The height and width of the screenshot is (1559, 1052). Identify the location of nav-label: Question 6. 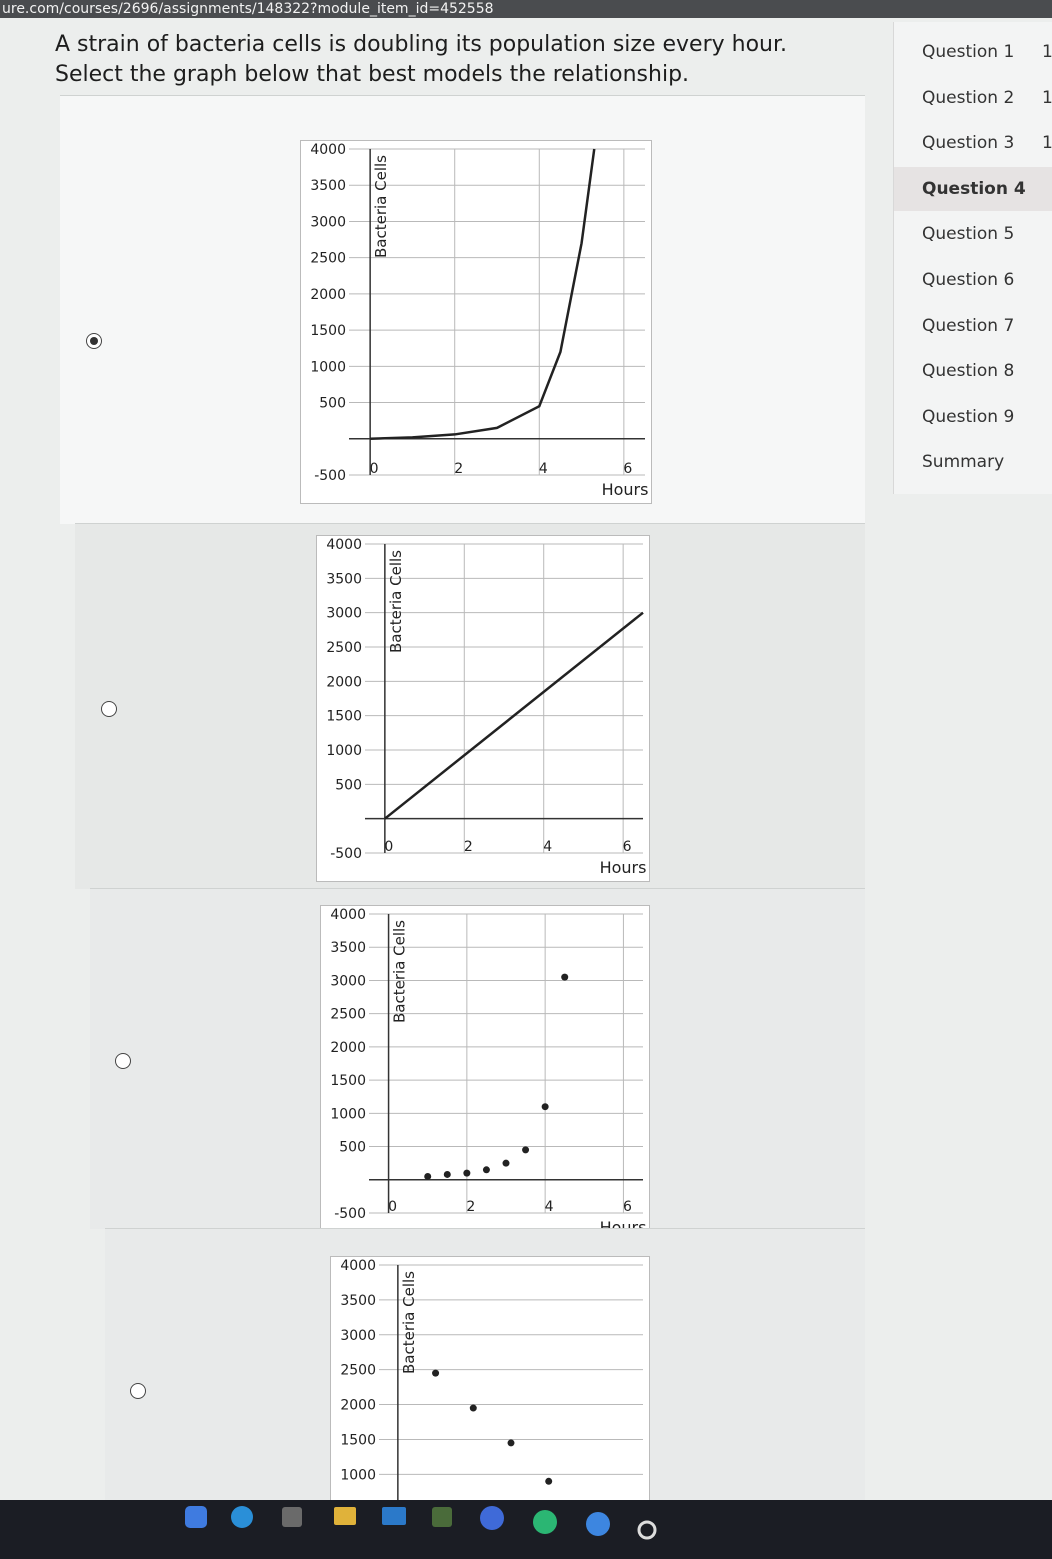
(968, 280).